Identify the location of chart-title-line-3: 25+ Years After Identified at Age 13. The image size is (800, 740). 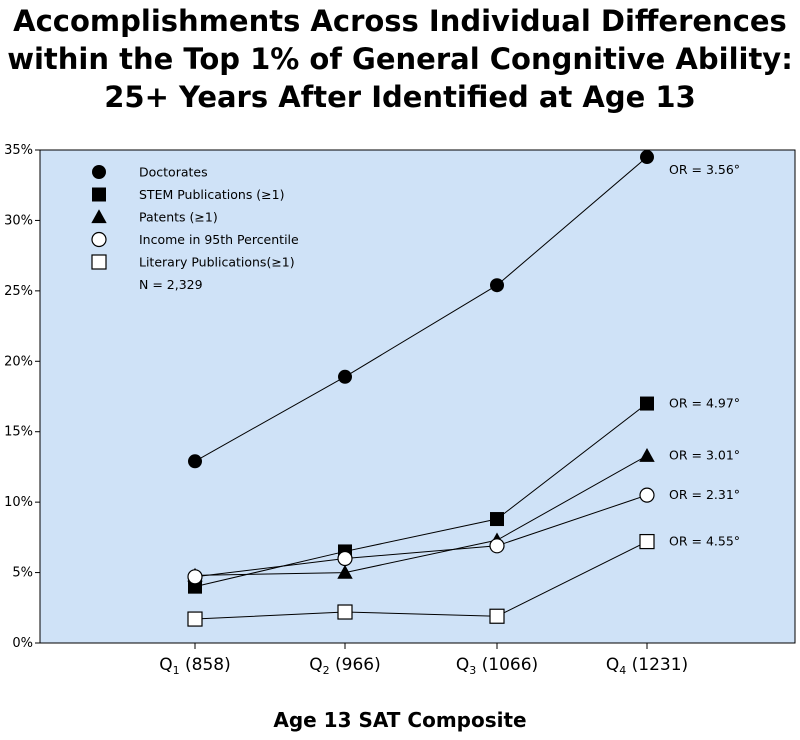
(400, 97).